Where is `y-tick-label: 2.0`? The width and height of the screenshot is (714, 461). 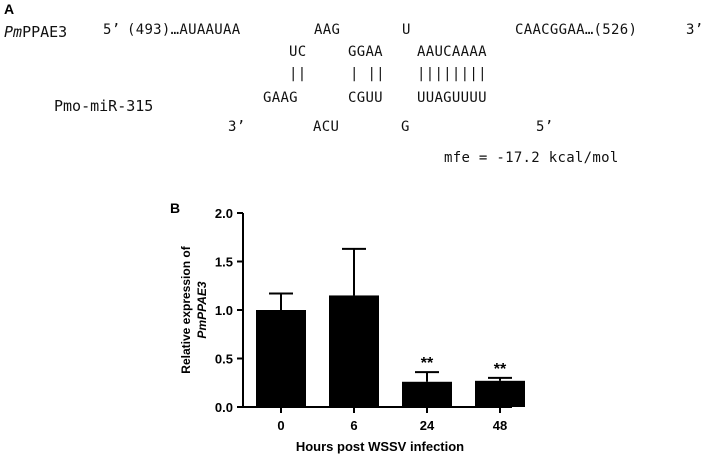 y-tick-label: 2.0 is located at coordinates (224, 213).